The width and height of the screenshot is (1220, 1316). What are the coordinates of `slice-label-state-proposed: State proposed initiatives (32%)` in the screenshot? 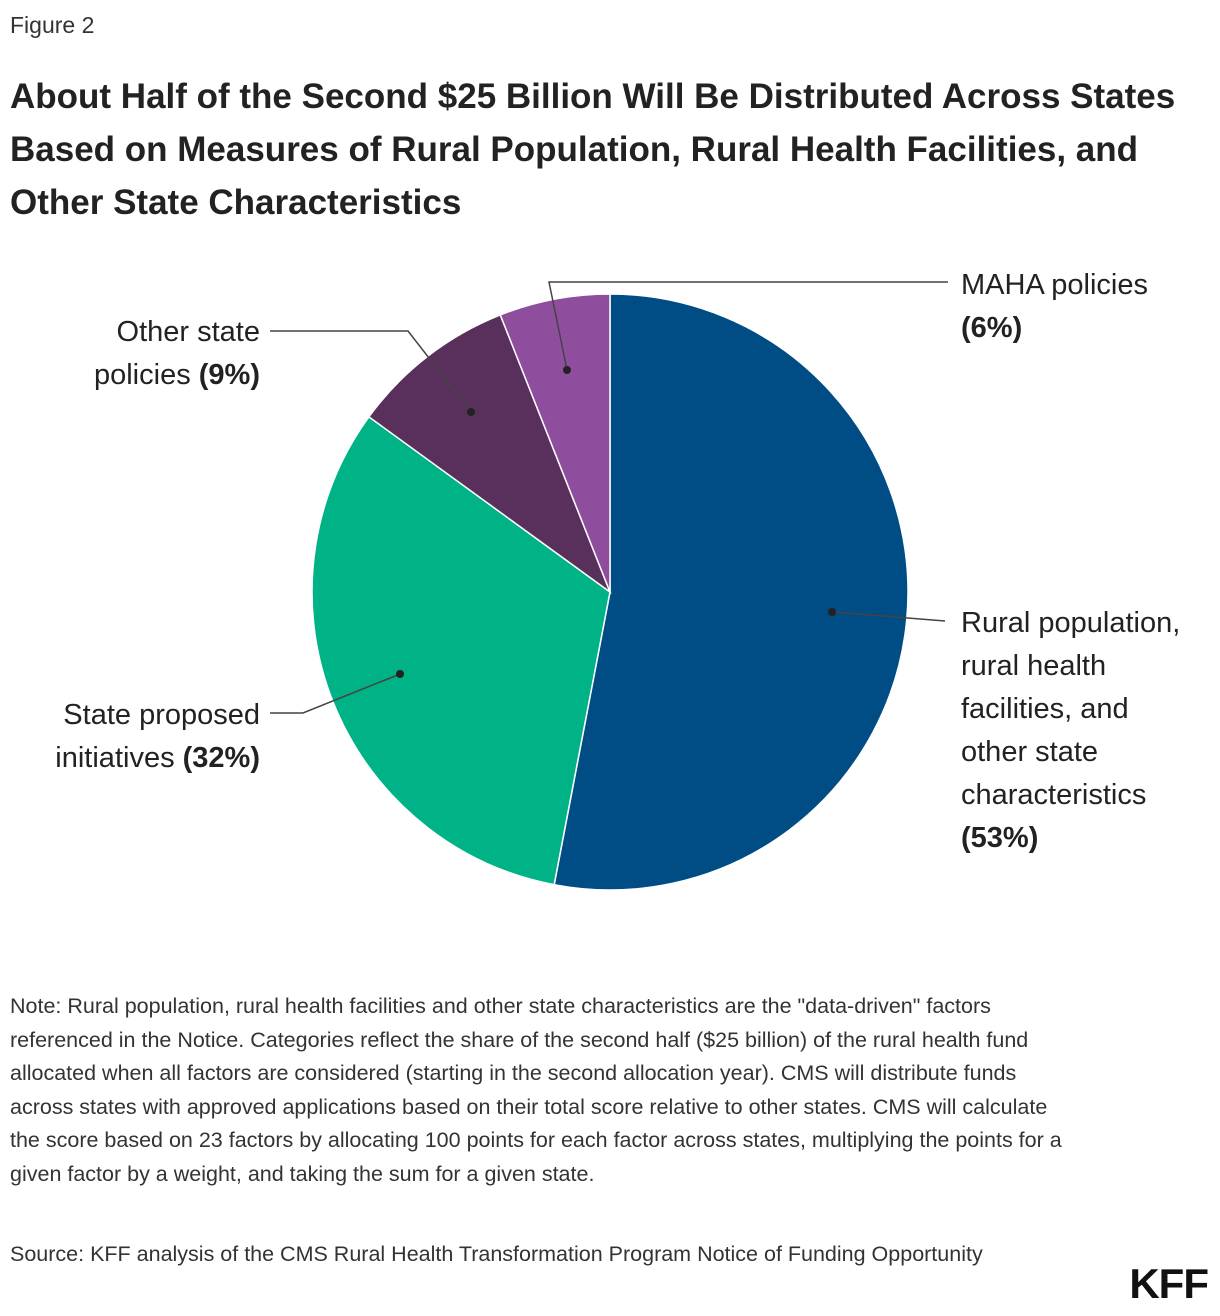 It's located at (135, 737).